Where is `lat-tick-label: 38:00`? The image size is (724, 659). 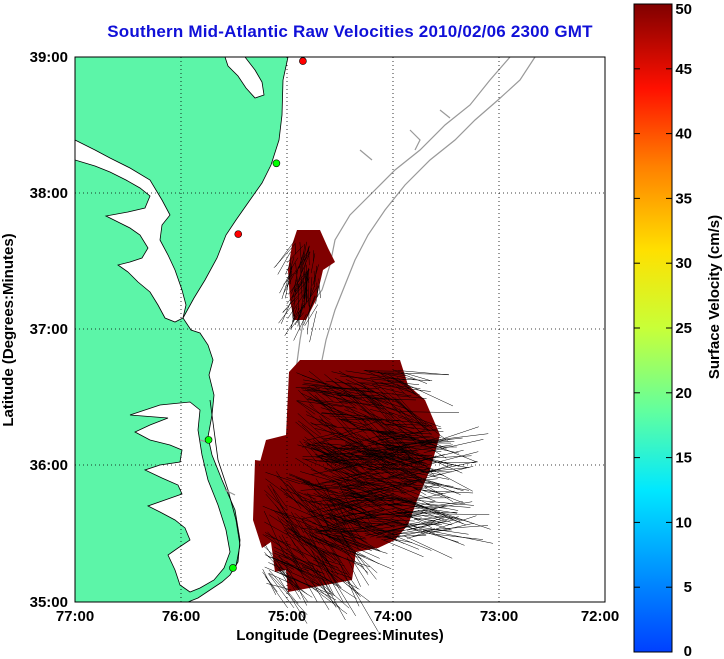
lat-tick-label: 38:00 is located at coordinates (49, 193).